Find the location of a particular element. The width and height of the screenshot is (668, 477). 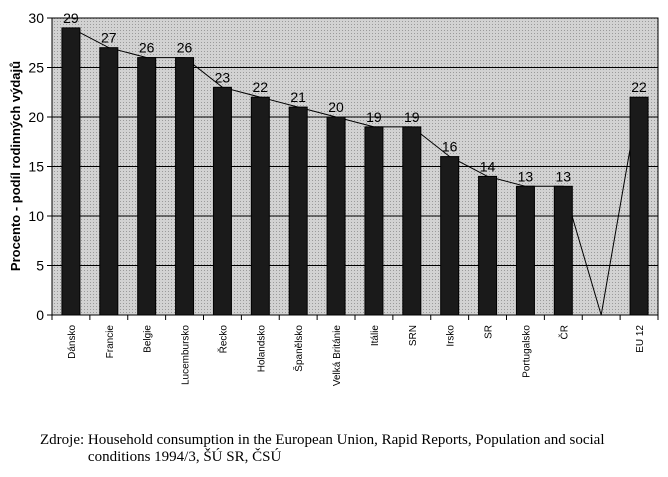

x-tick-label: SR is located at coordinates (489, 332).